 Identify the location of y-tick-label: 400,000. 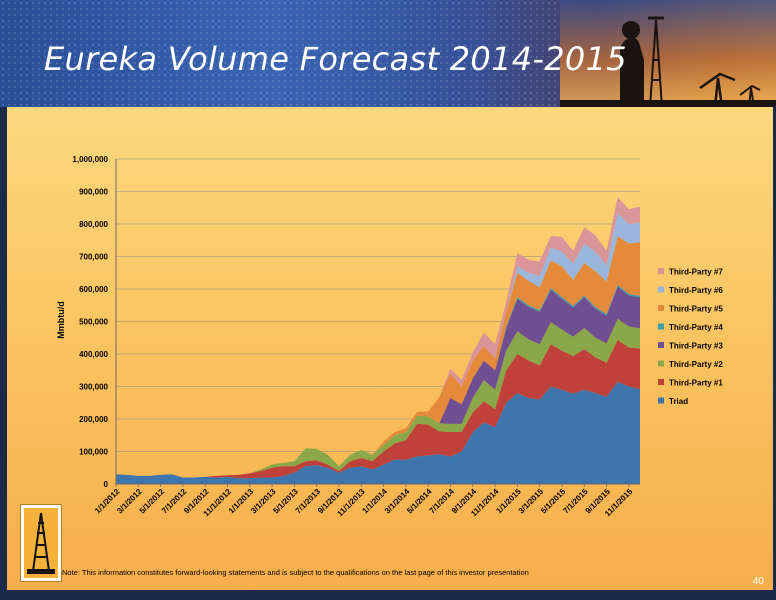
(93, 354).